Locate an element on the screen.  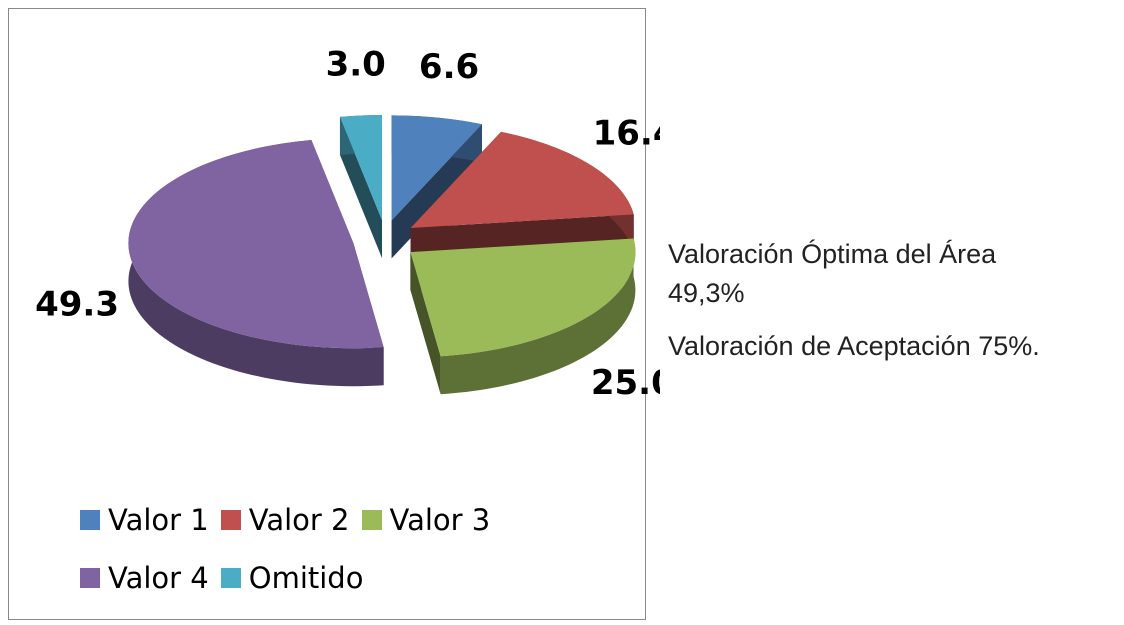
annotation: Valoración de Aceptación 75%. is located at coordinates (854, 346).